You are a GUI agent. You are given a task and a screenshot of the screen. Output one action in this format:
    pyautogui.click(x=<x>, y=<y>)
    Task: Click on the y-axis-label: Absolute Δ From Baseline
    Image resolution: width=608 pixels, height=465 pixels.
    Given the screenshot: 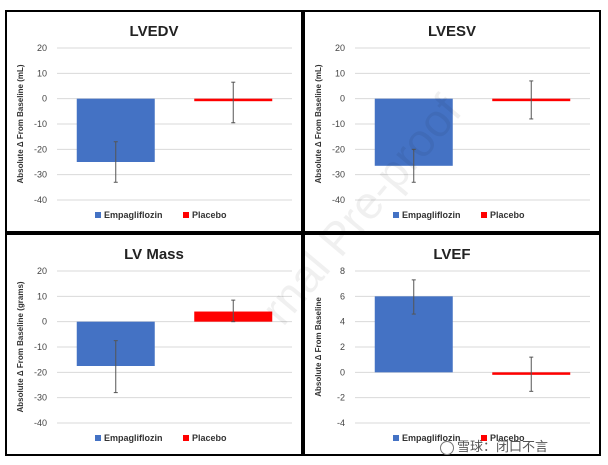 What is the action you would take?
    pyautogui.click(x=318, y=347)
    